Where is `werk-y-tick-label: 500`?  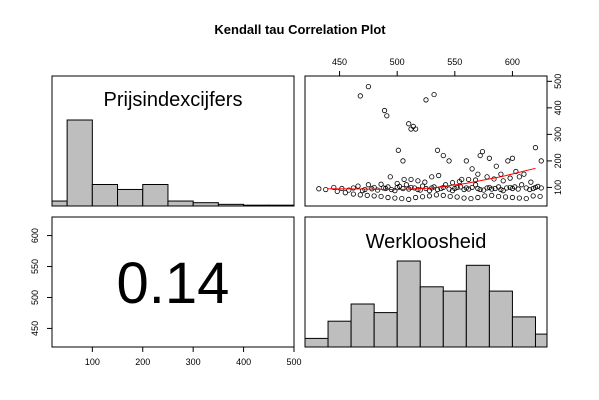 werk-y-tick-label: 500 is located at coordinates (35, 297).